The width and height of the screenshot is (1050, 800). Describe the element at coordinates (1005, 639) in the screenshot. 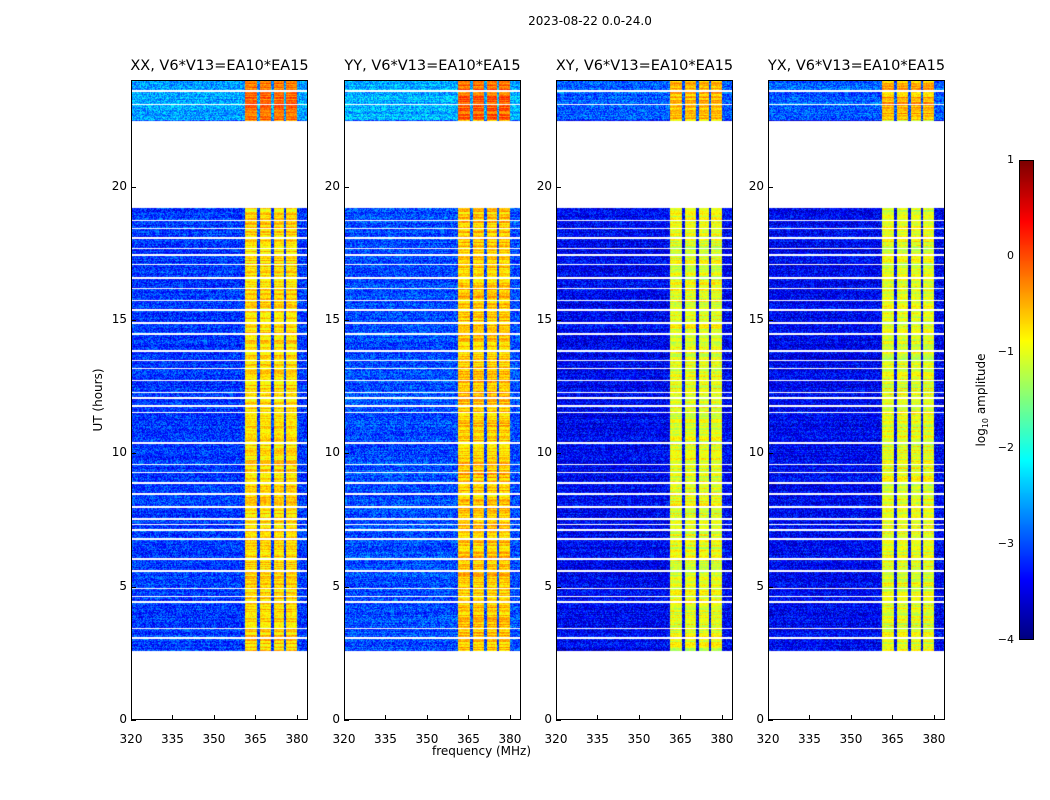

I see `colorbar-tick-label: −4` at that location.